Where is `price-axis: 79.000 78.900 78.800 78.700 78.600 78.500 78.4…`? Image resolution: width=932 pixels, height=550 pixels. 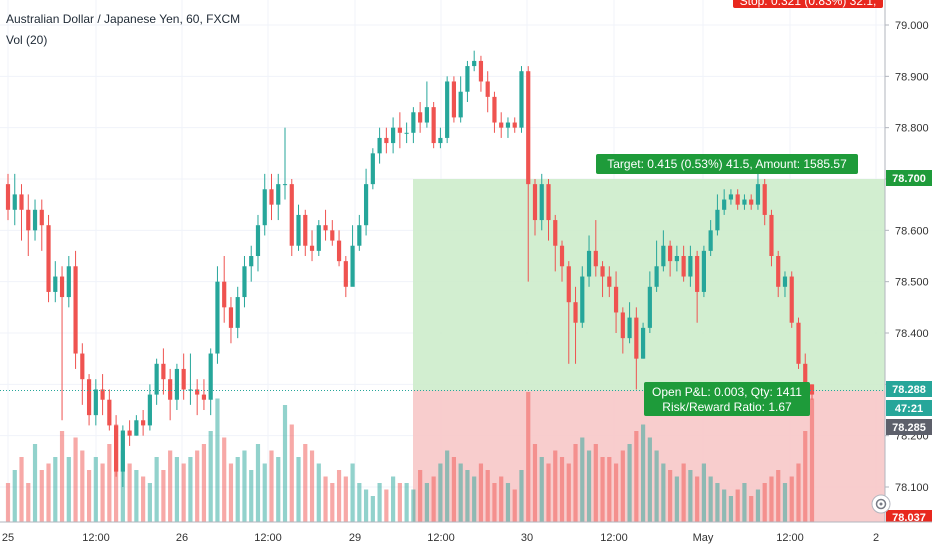
price-axis: 79.000 78.900 78.800 78.700 78.600 78.500 78.4… is located at coordinates (901, 262).